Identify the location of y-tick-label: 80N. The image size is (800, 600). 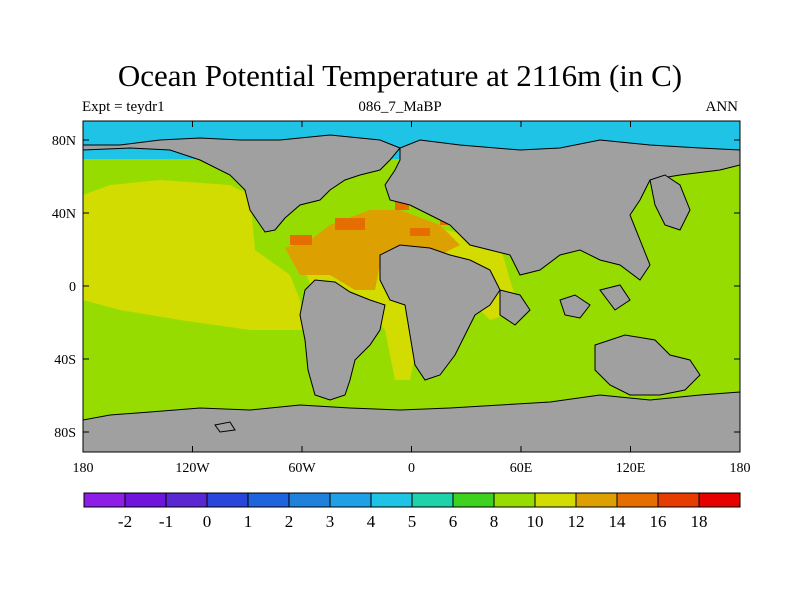
(64, 141).